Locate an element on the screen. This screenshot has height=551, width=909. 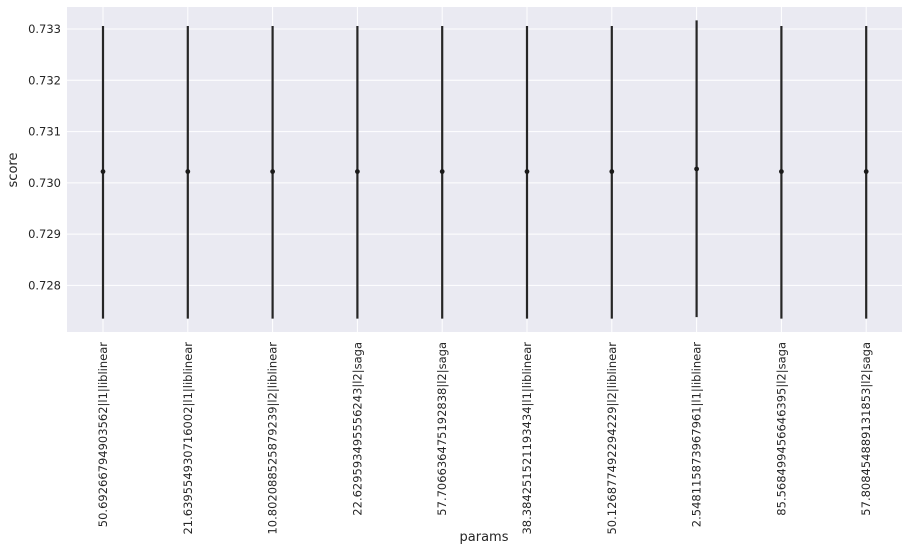
x-tick-label: 50.69266794903562|l1|liblinear is located at coordinates (103, 434).